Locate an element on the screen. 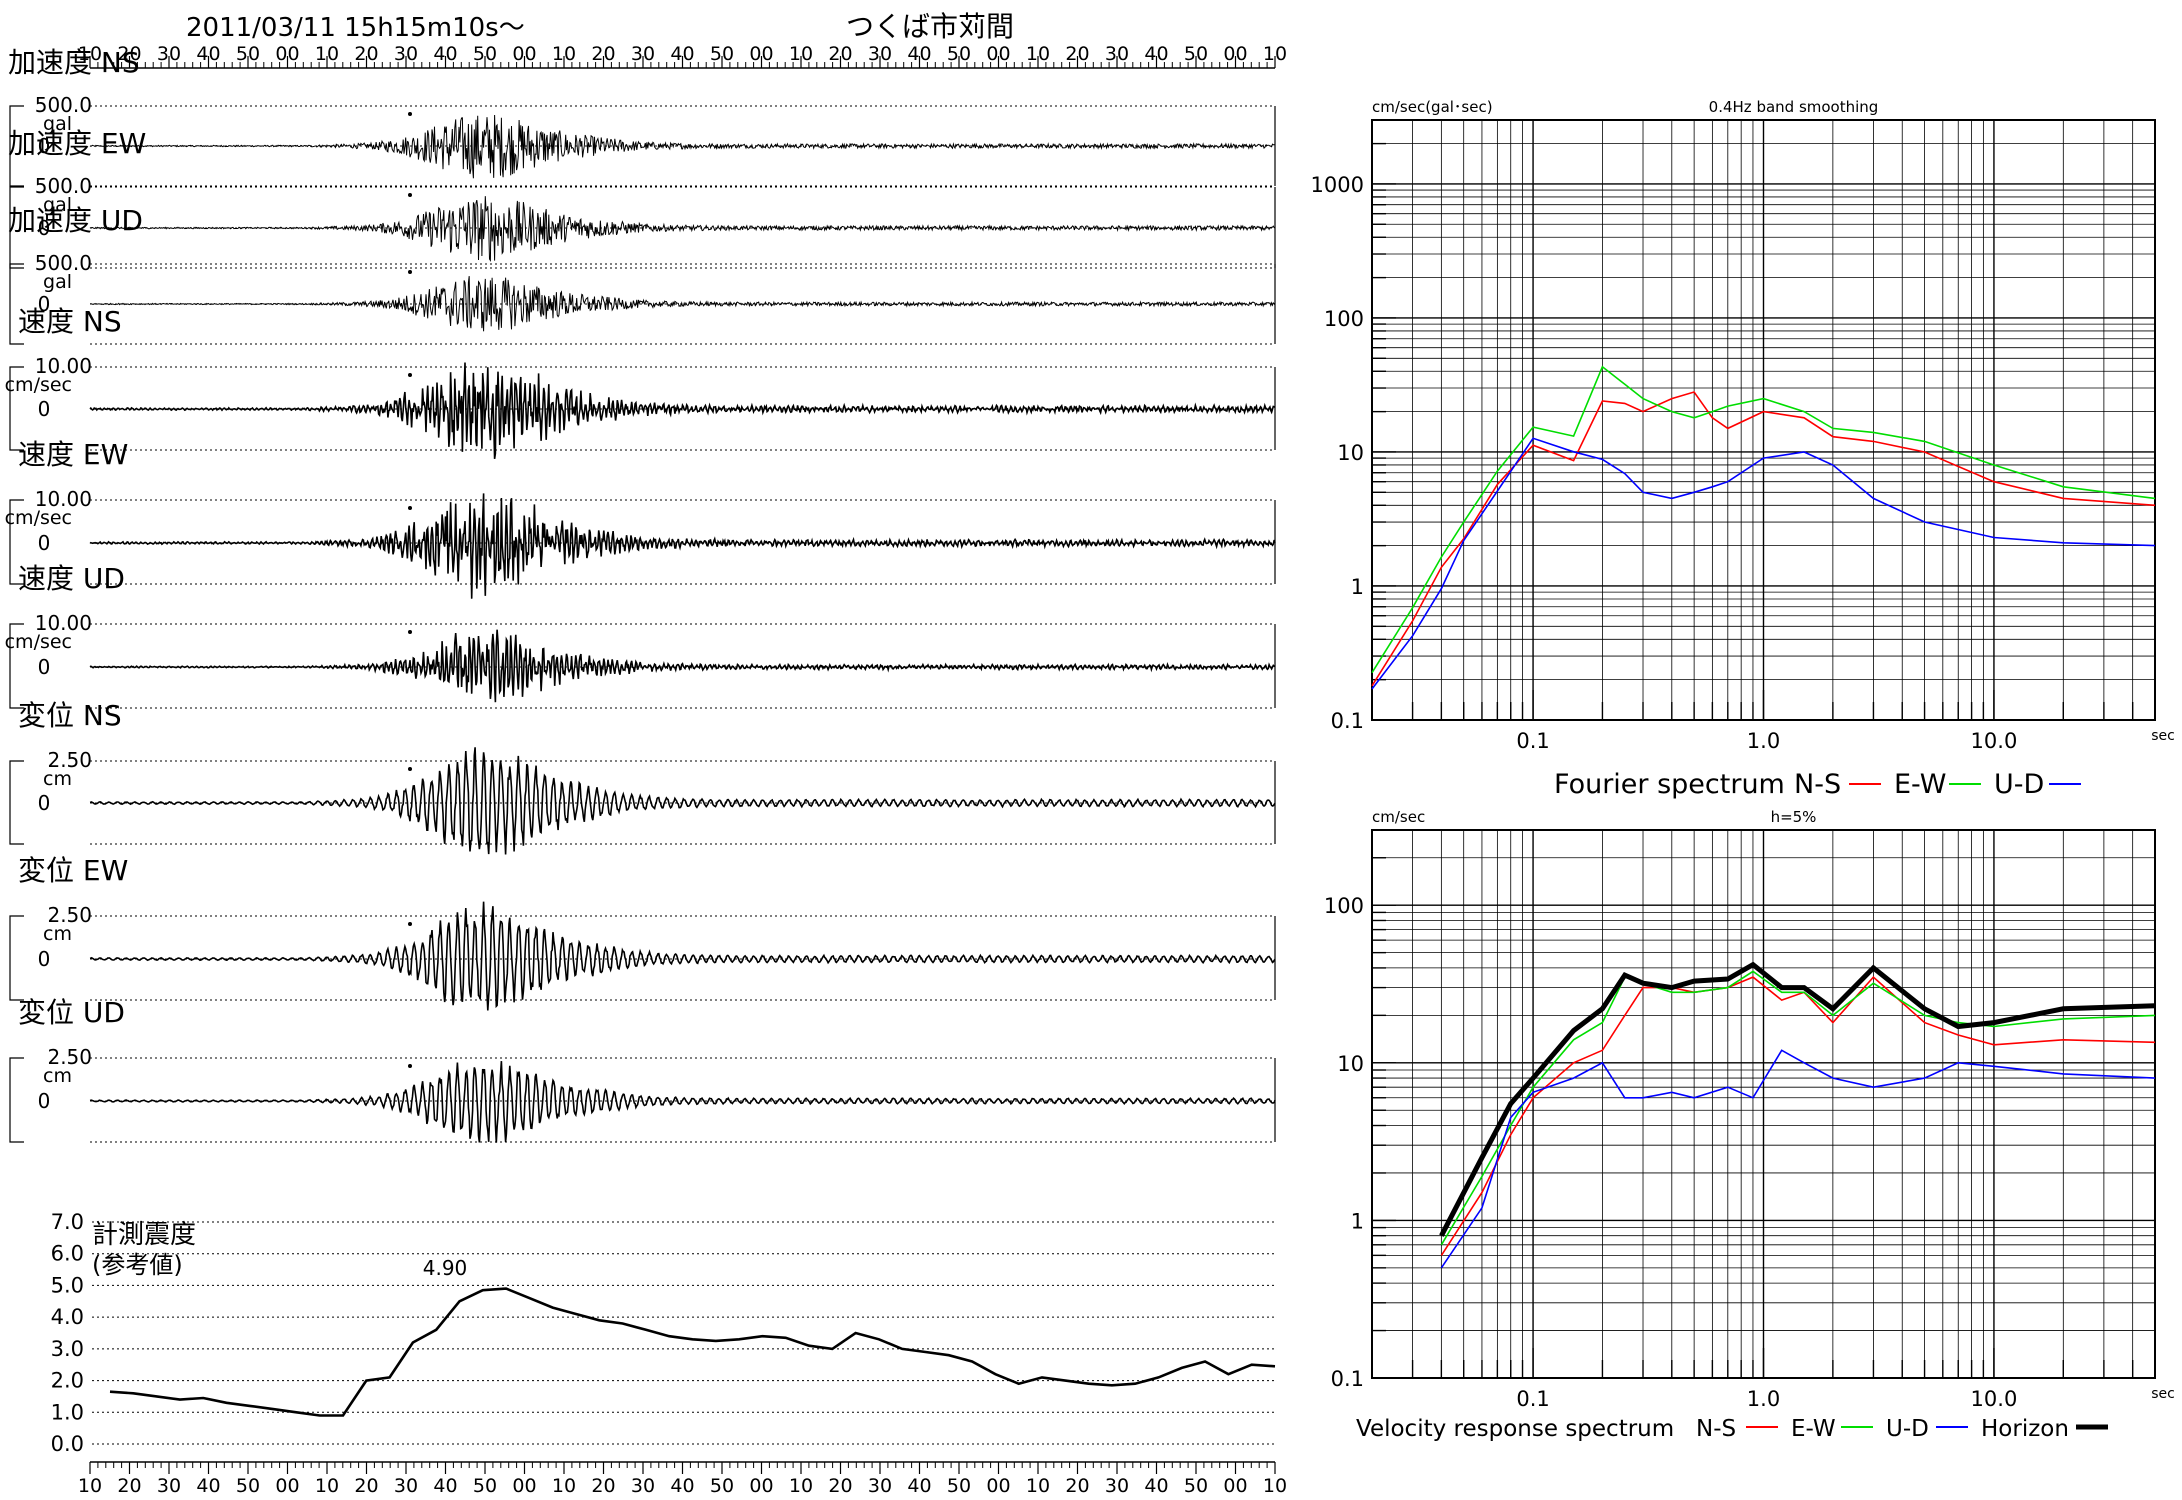  intensity-title: 計測震度 is located at coordinates (144, 1235).